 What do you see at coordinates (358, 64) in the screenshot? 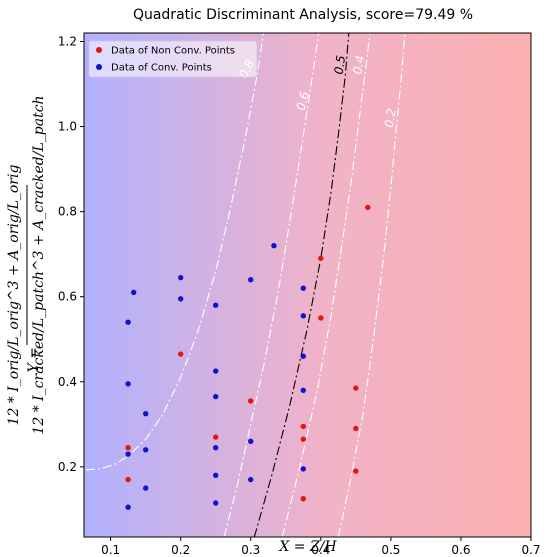
I see `contour-label-0-4: 0.4` at bounding box center [358, 64].